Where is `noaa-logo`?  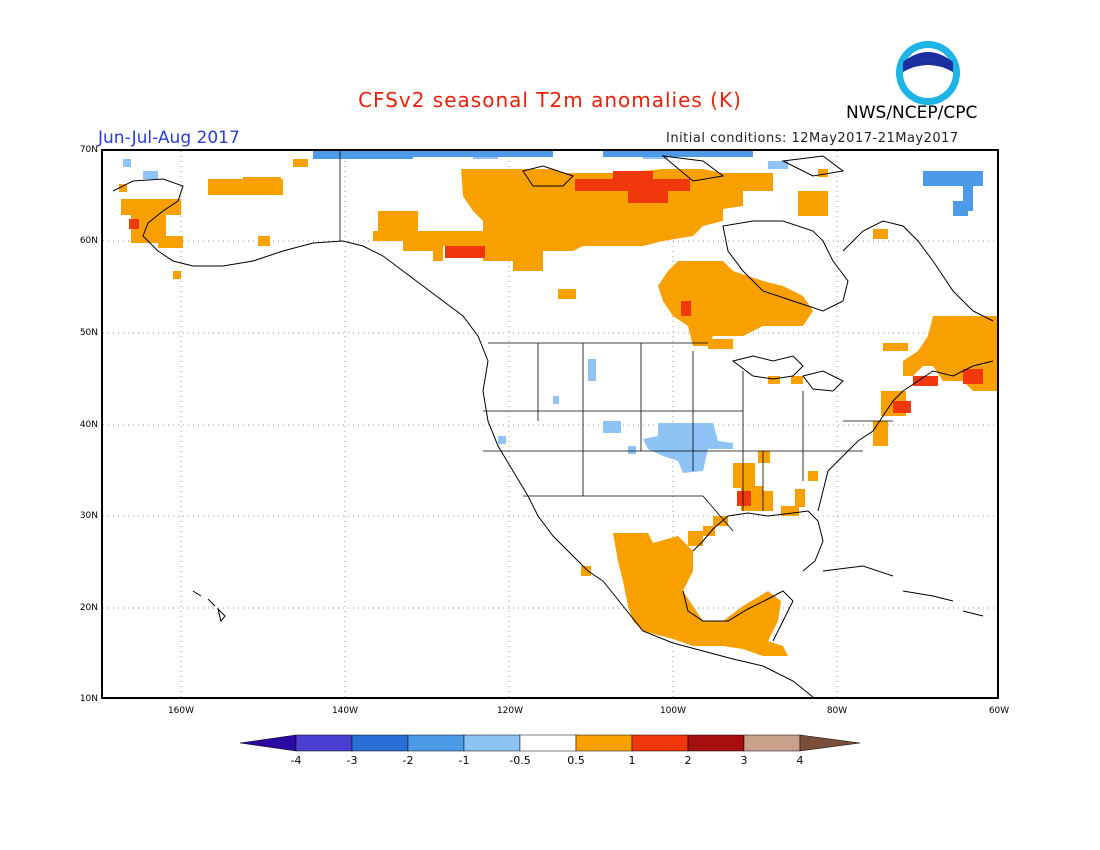 noaa-logo is located at coordinates (928, 75).